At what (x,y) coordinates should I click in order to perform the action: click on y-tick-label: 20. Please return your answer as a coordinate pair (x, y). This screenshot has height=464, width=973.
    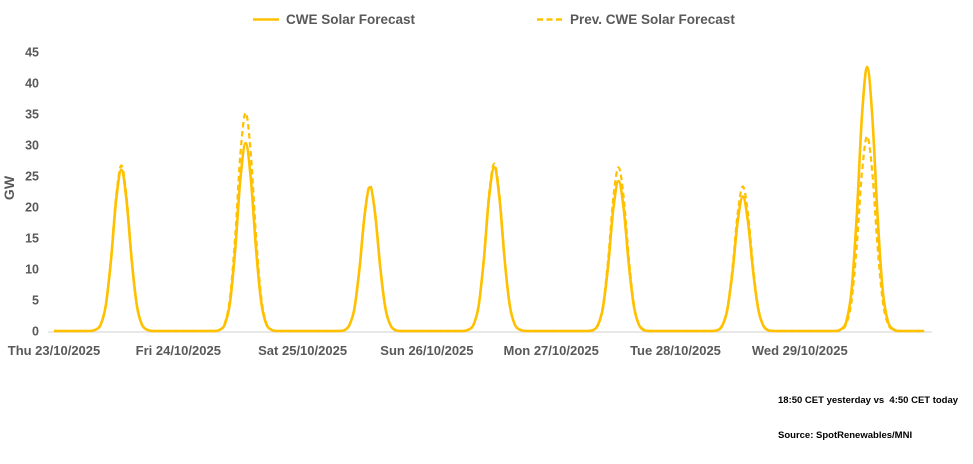
    Looking at the image, I should click on (32, 208).